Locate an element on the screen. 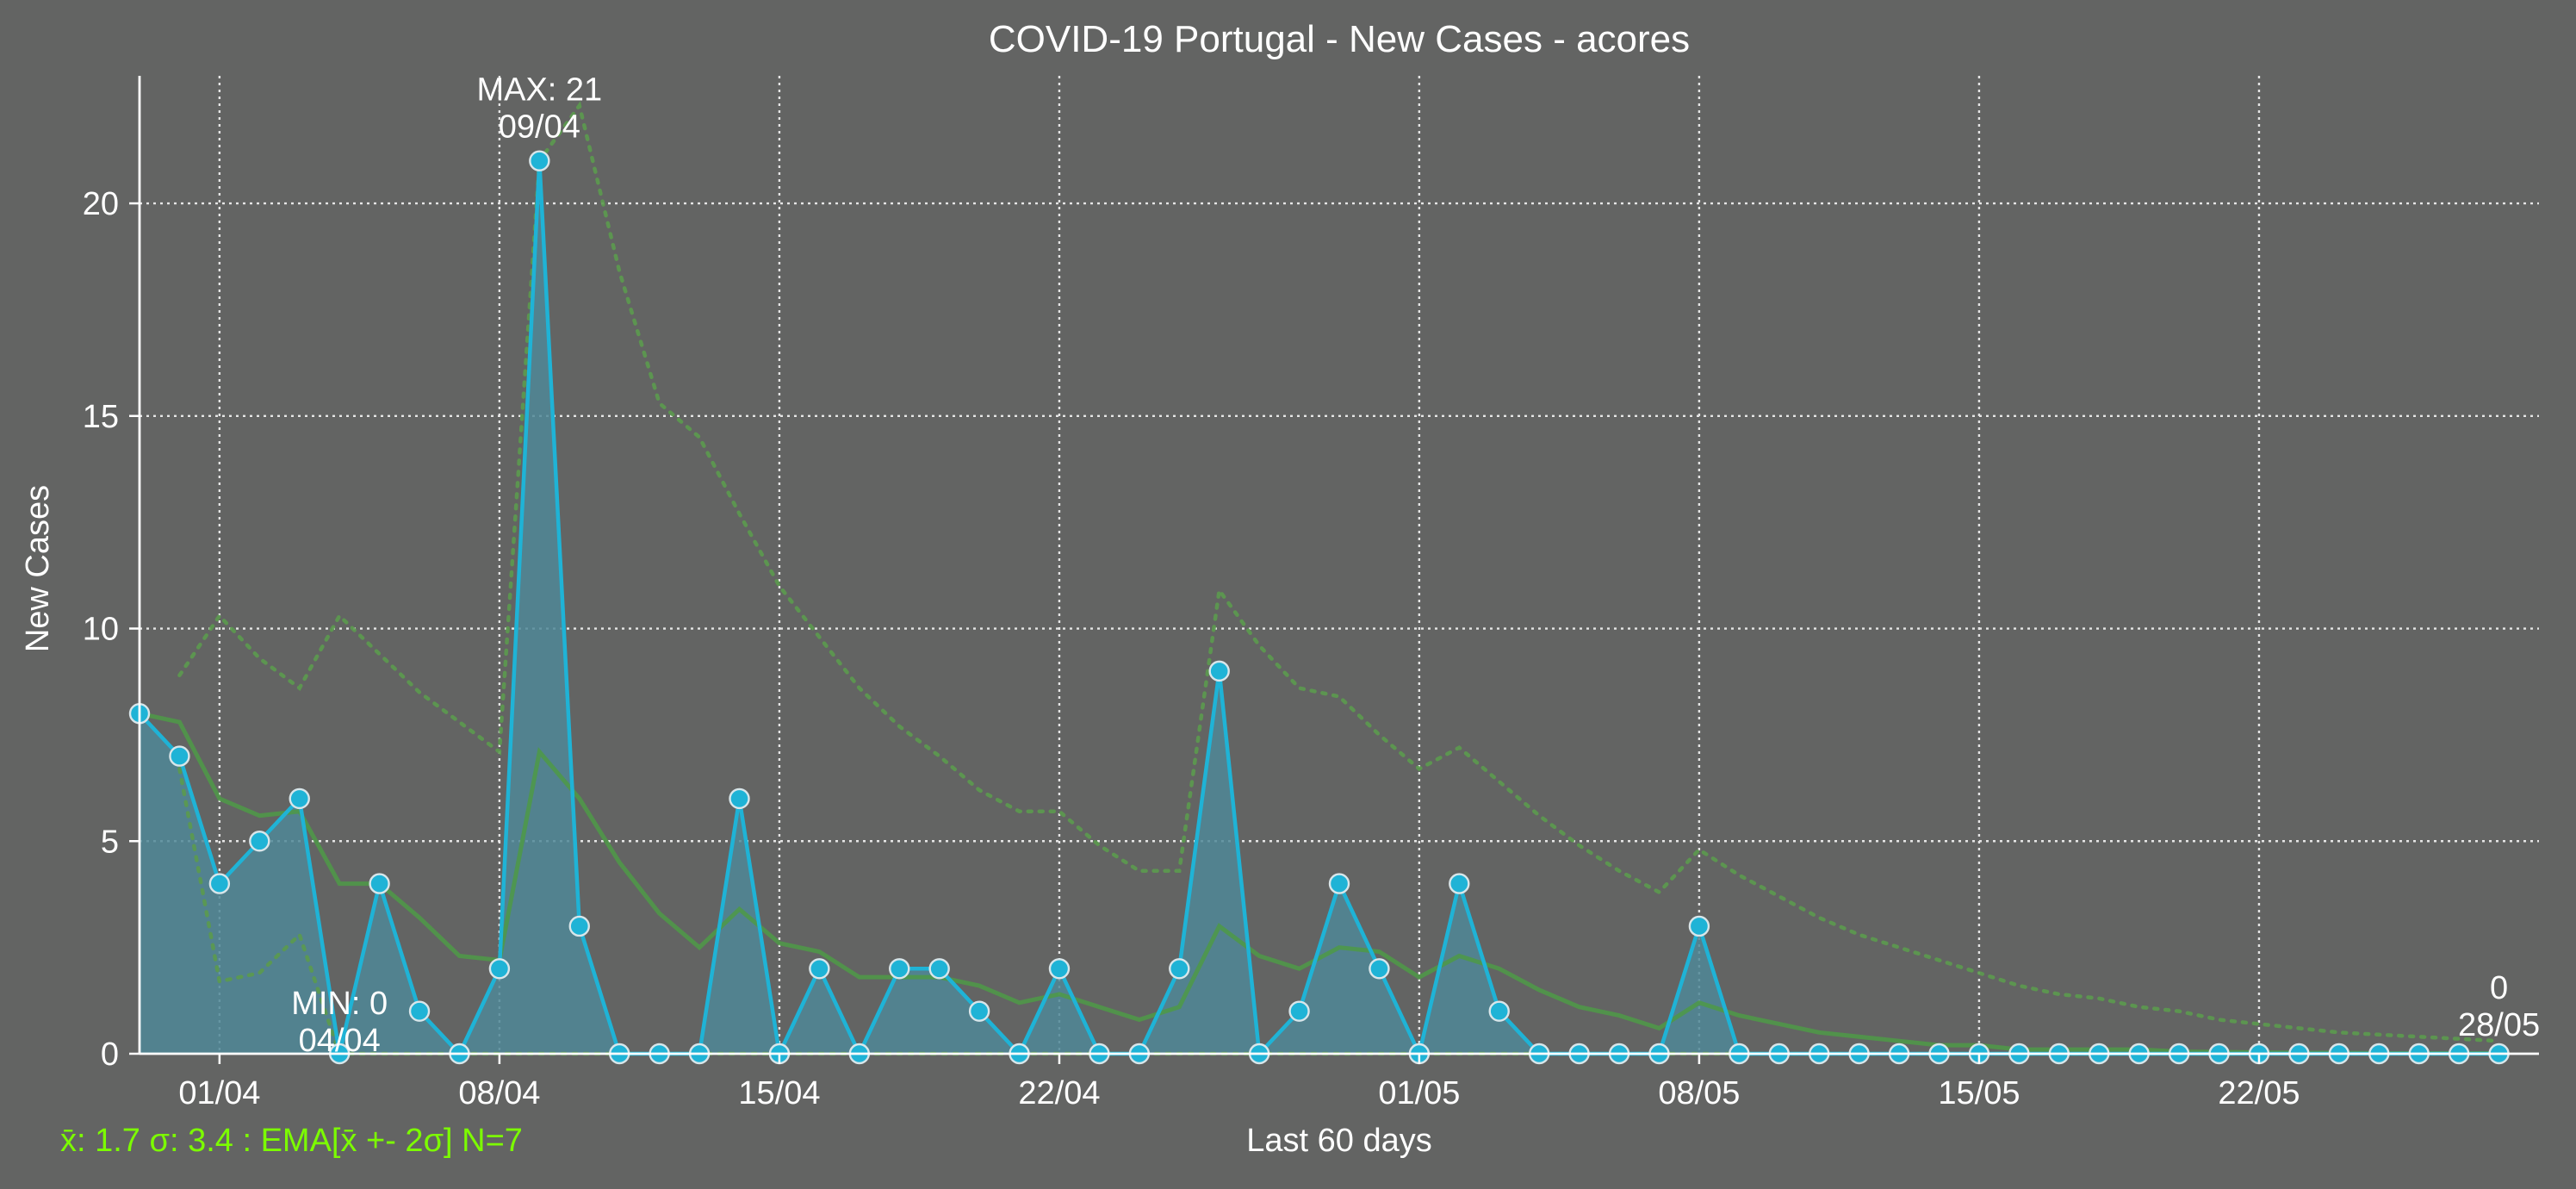  x-tick-label: 22/05 is located at coordinates (2259, 1093).